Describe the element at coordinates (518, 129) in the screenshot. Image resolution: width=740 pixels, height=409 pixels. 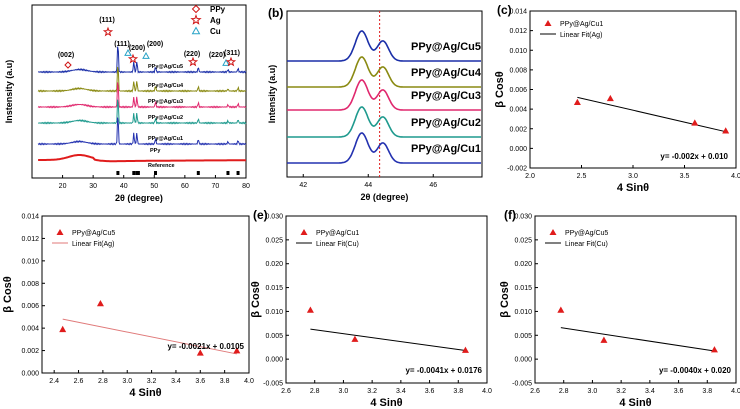
I see `panel-c-ytick-label: 0.002` at that location.